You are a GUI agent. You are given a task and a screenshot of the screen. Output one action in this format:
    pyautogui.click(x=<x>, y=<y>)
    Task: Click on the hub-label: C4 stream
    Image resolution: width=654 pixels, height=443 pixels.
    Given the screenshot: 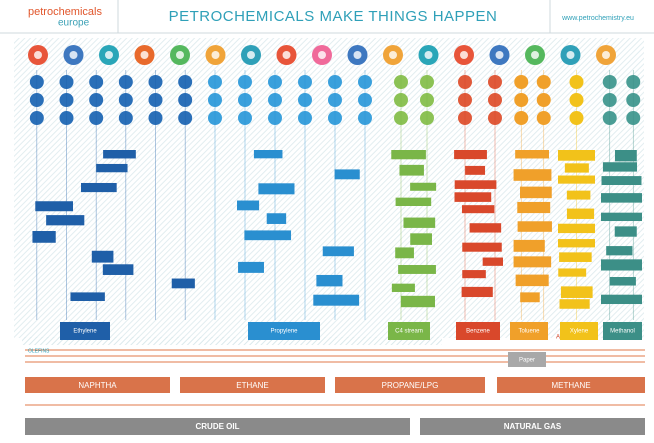 What is the action you would take?
    pyautogui.click(x=409, y=332)
    